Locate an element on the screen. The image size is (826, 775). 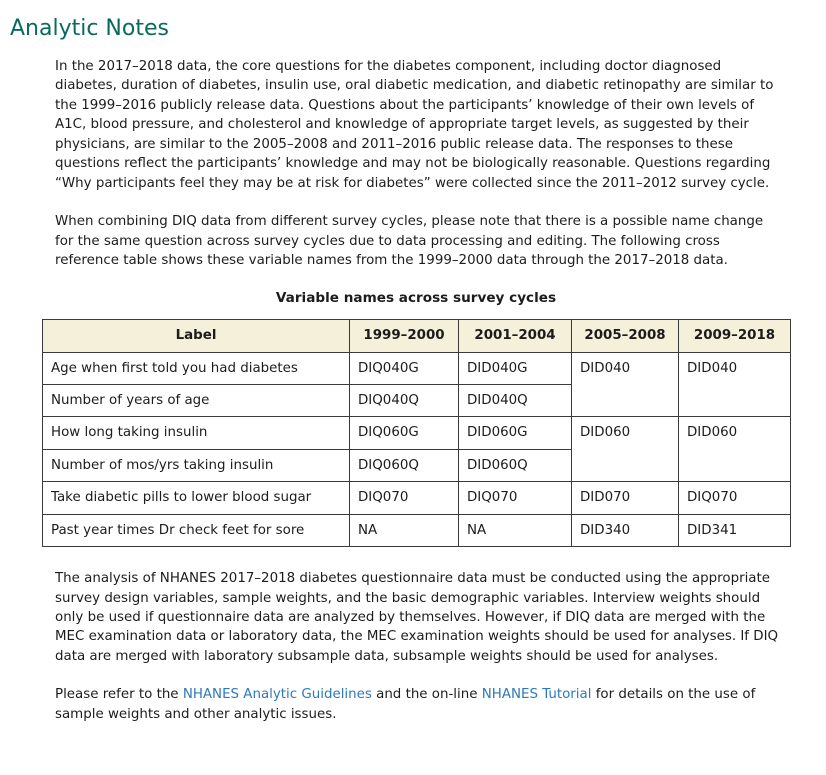
table-cell: Number of years of age is located at coordinates (196, 400).